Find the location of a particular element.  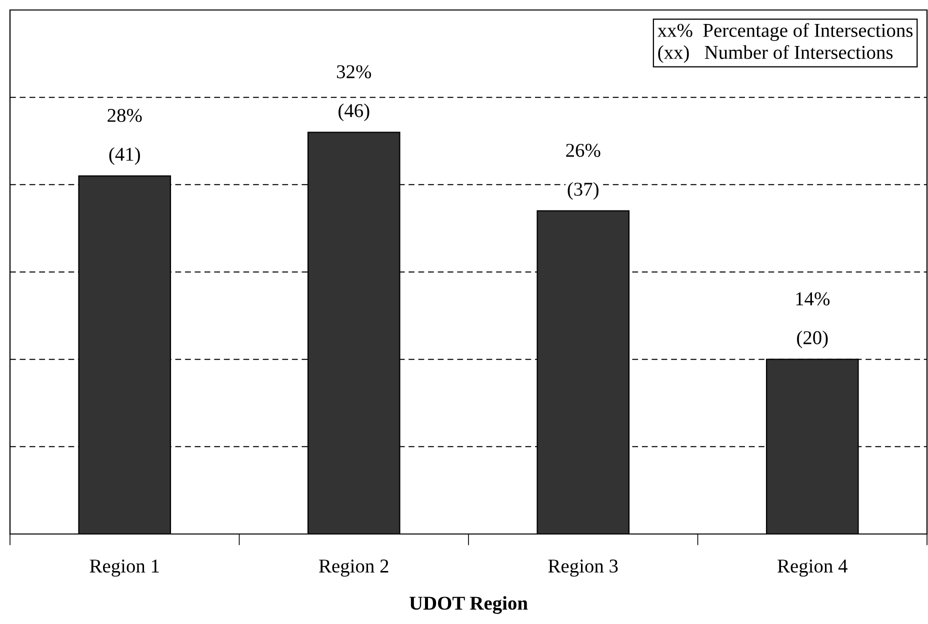

data-label: (41) is located at coordinates (124, 156).